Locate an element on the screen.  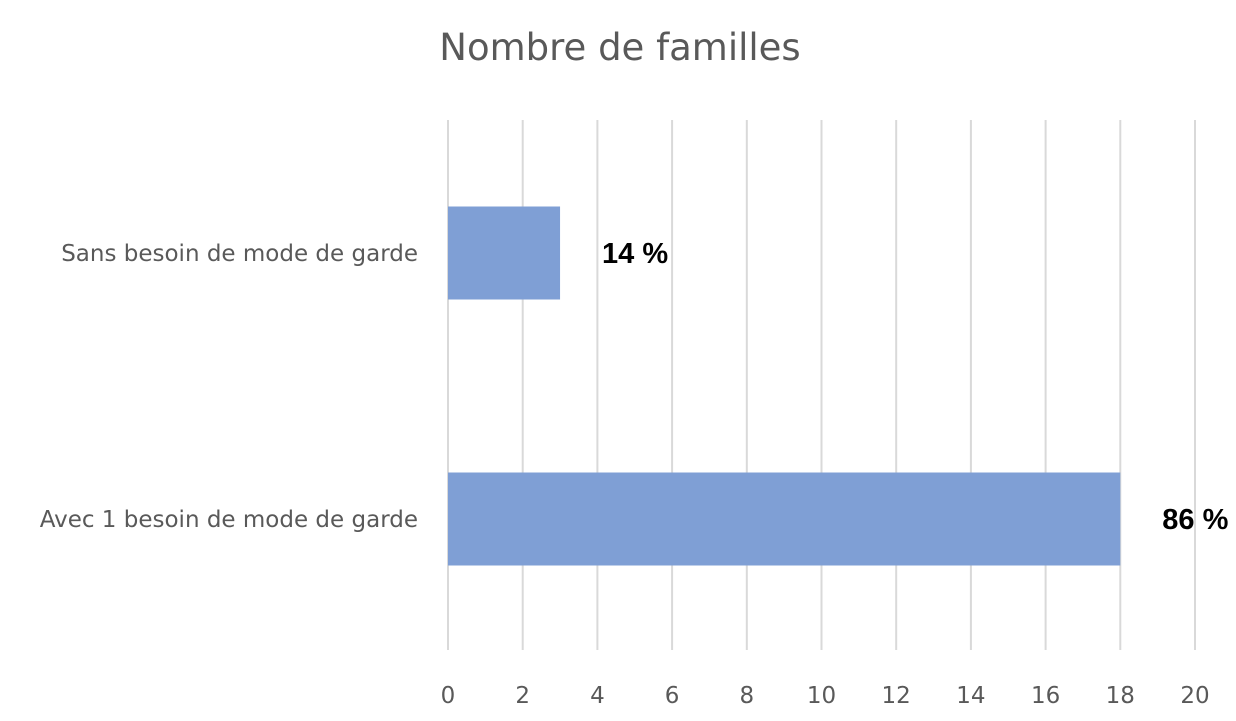
category-label: Avec 1 besoin de mode de garde is located at coordinates (229, 520).